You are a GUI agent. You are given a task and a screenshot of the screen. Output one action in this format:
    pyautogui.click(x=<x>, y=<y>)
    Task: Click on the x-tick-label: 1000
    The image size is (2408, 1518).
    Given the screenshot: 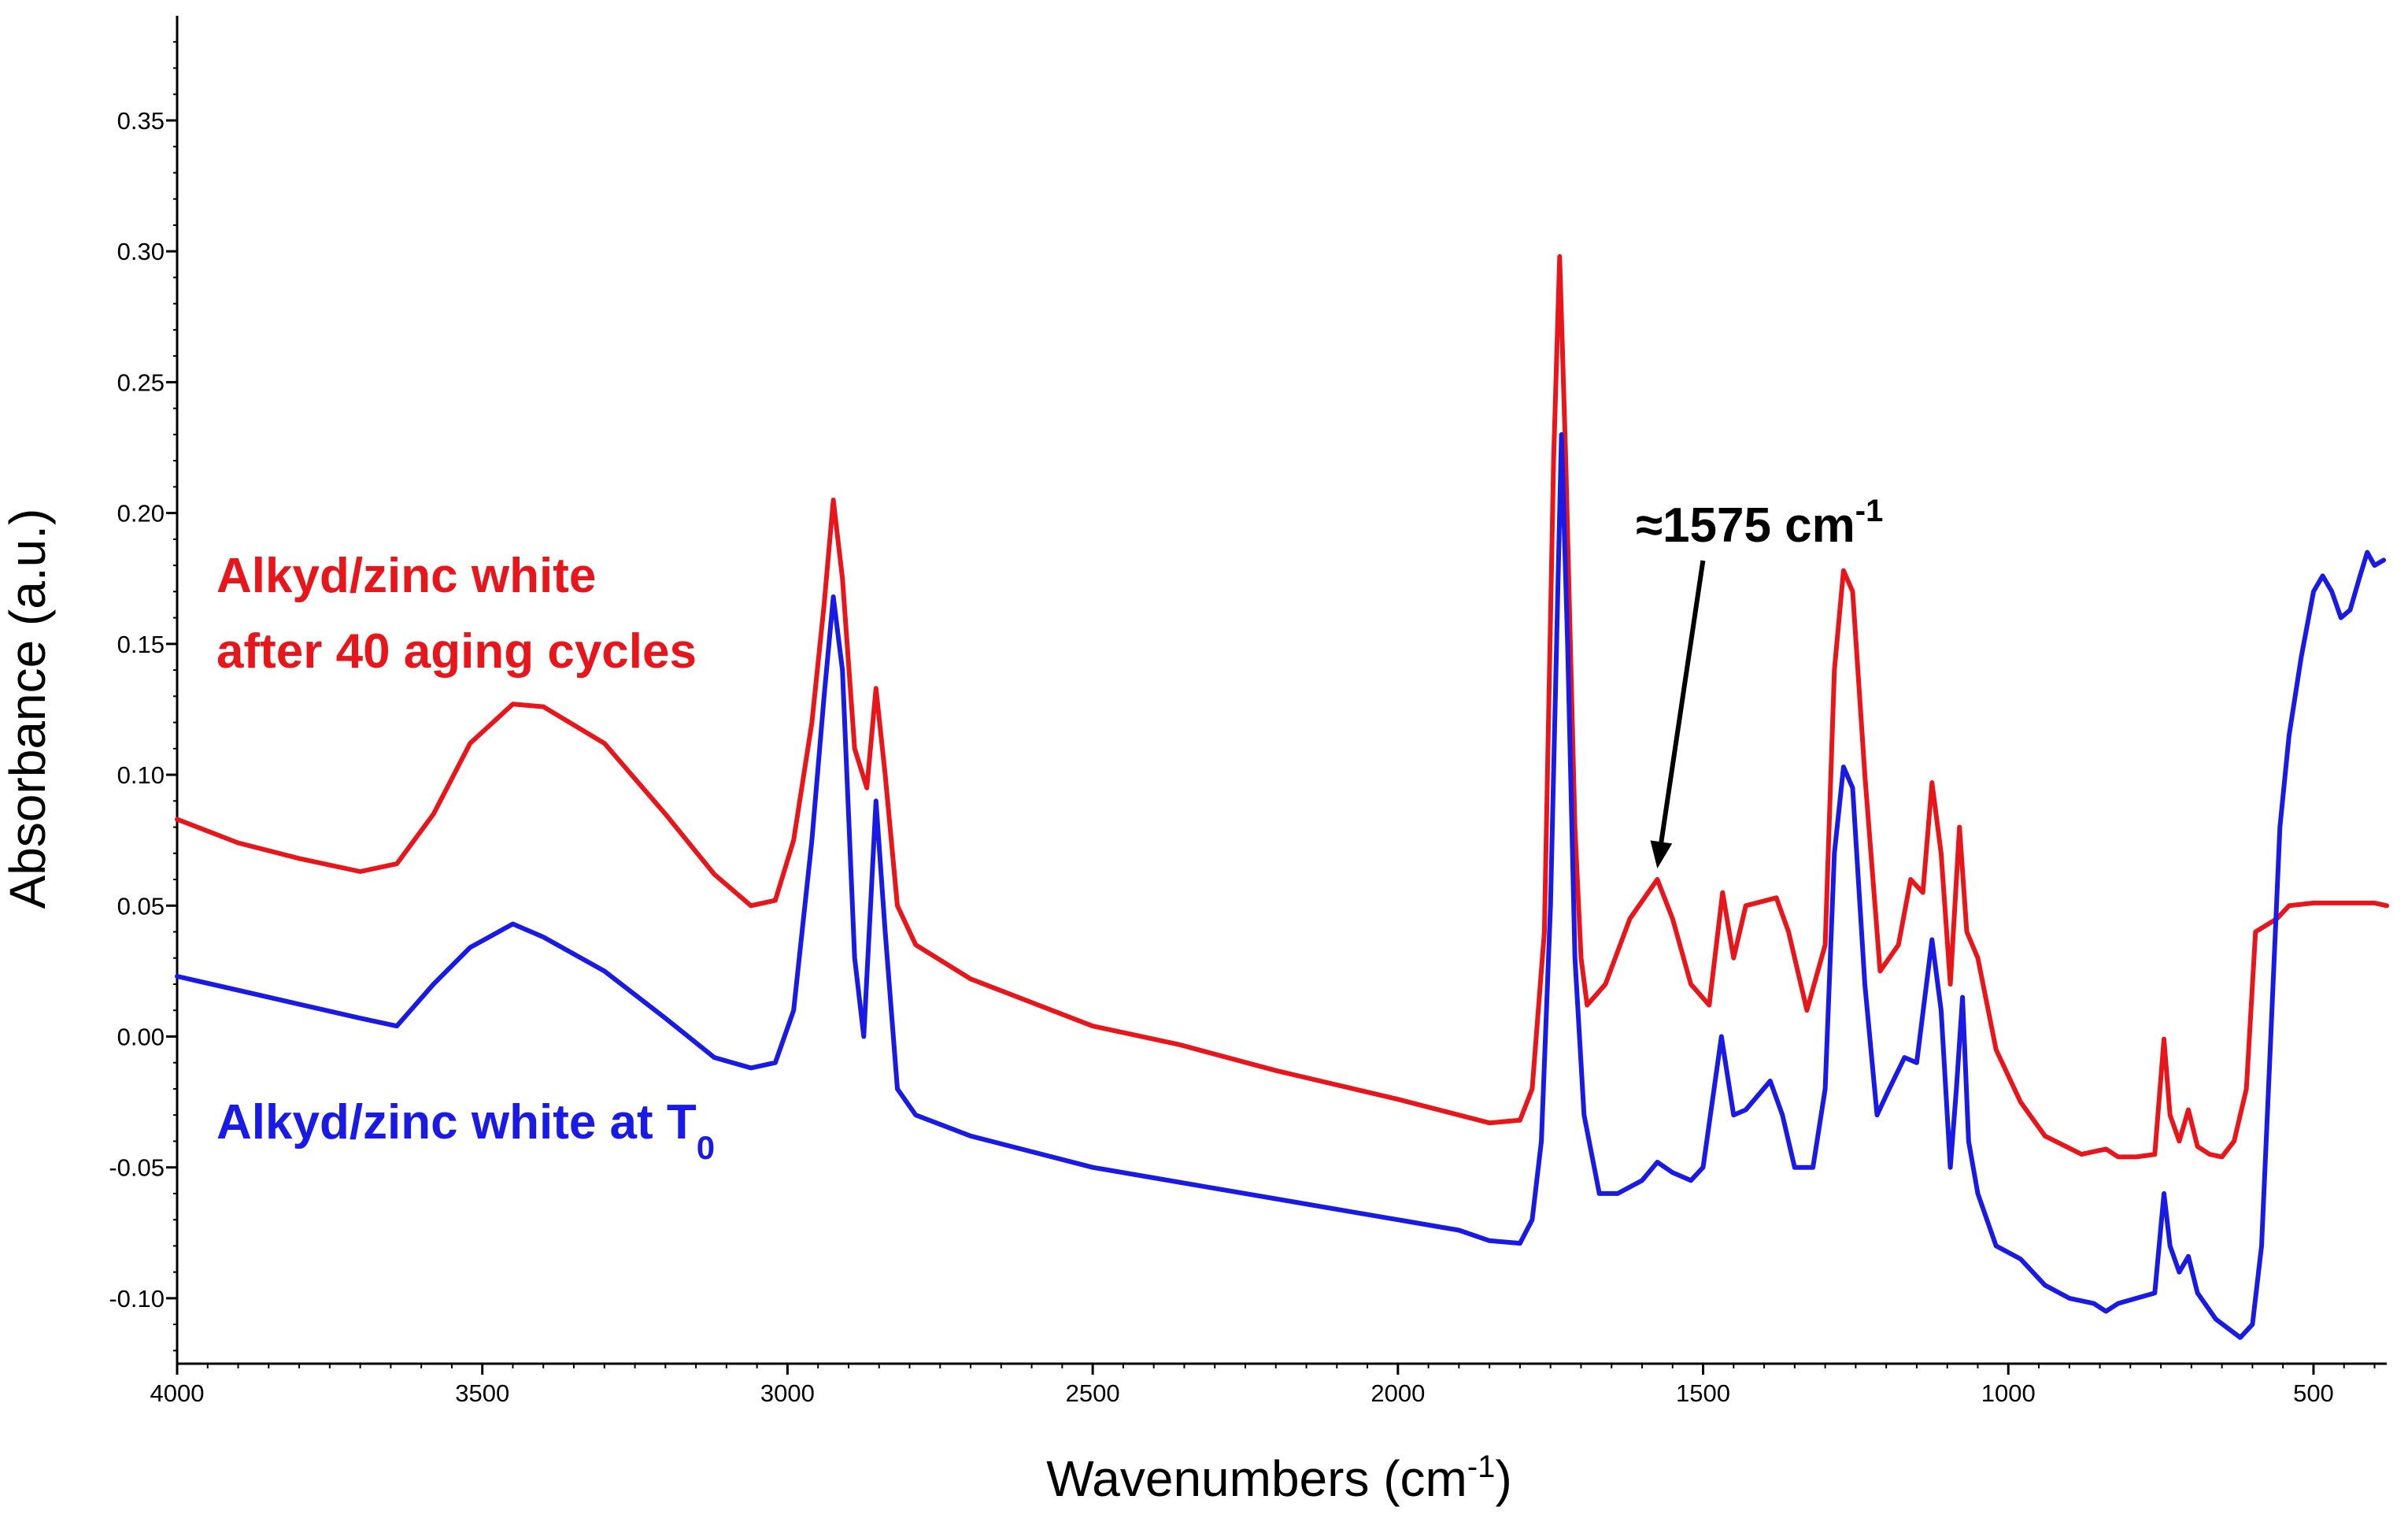 What is the action you would take?
    pyautogui.click(x=2008, y=1393)
    